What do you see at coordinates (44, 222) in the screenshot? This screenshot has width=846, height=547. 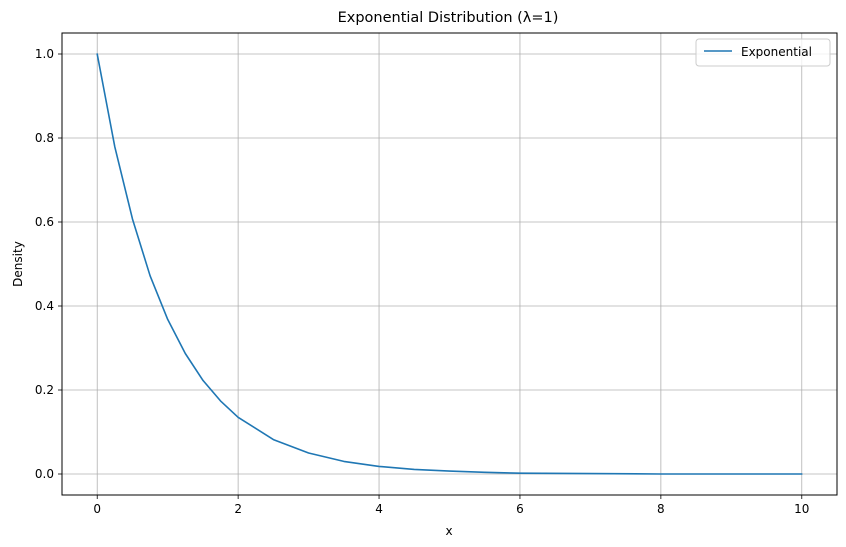 I see `y-tick-label: 0.6` at bounding box center [44, 222].